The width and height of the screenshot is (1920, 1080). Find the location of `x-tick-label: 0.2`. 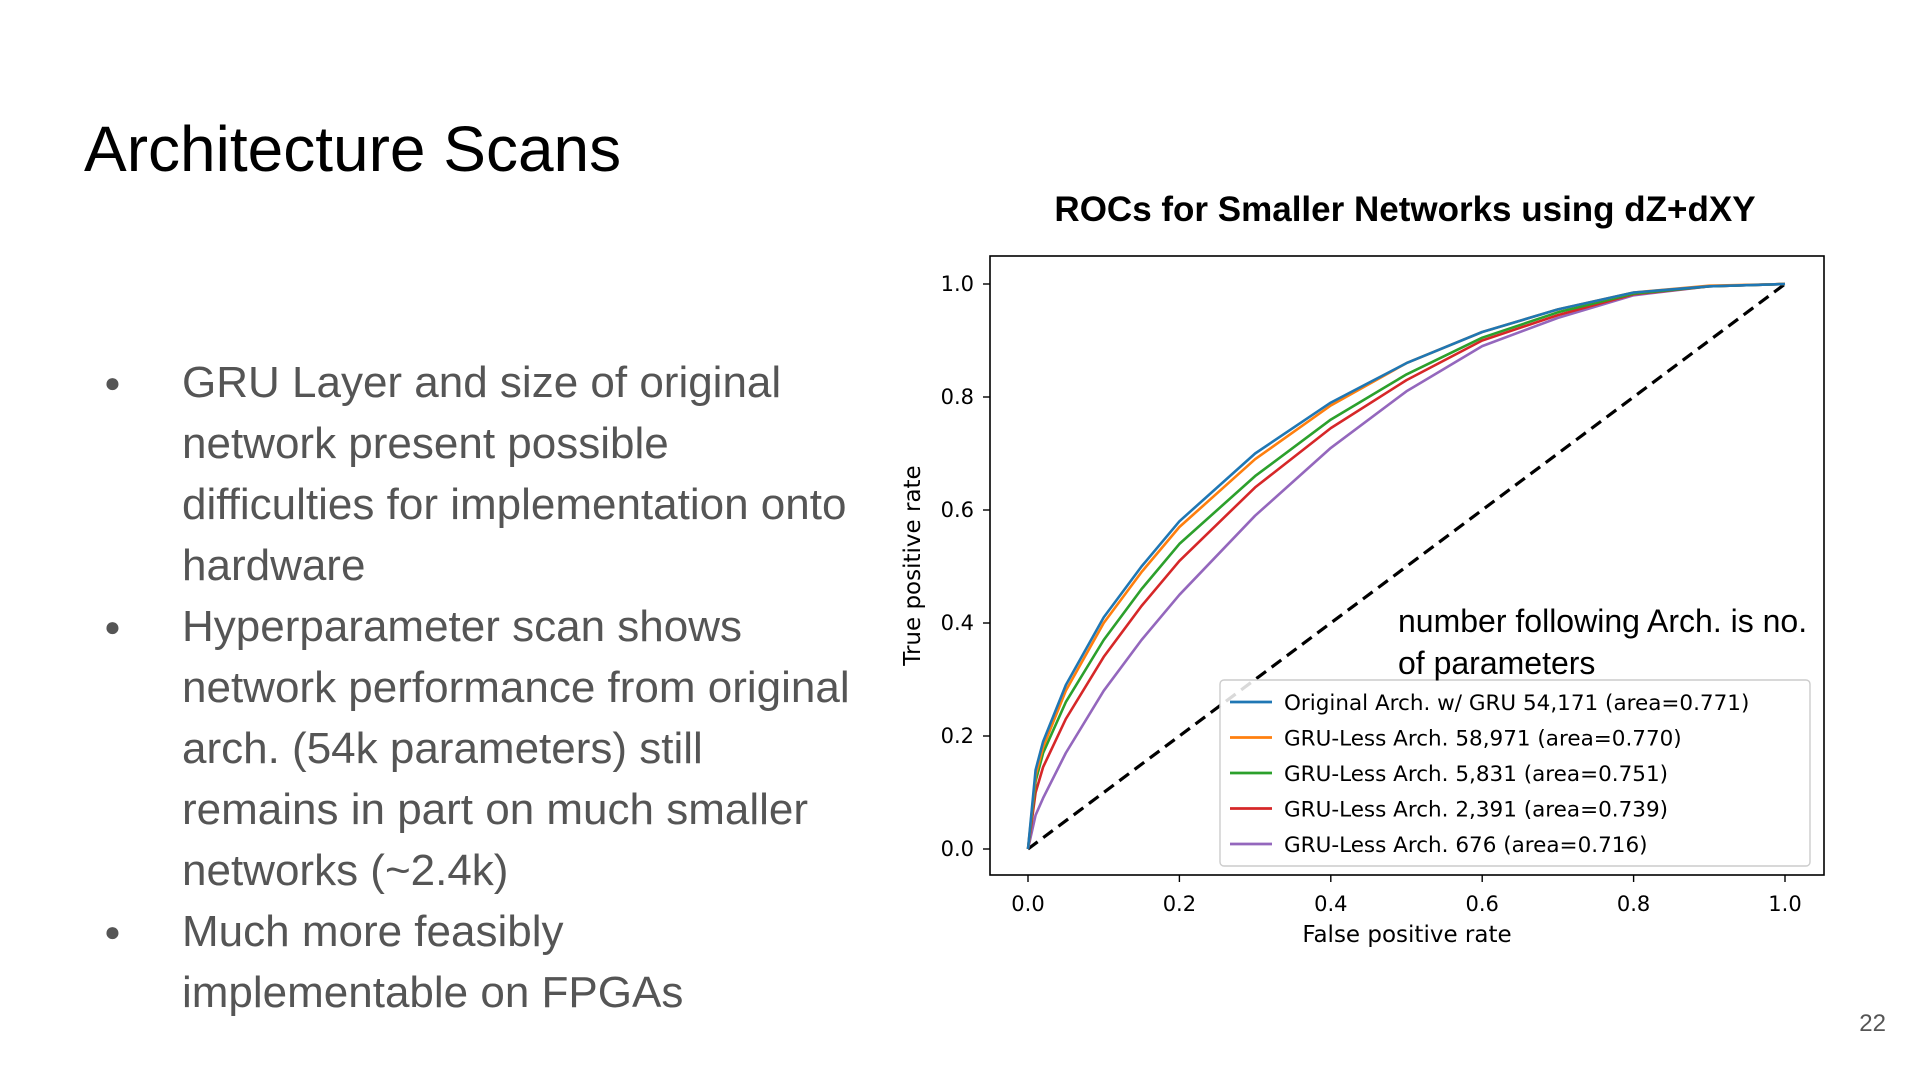

x-tick-label: 0.2 is located at coordinates (1179, 904).